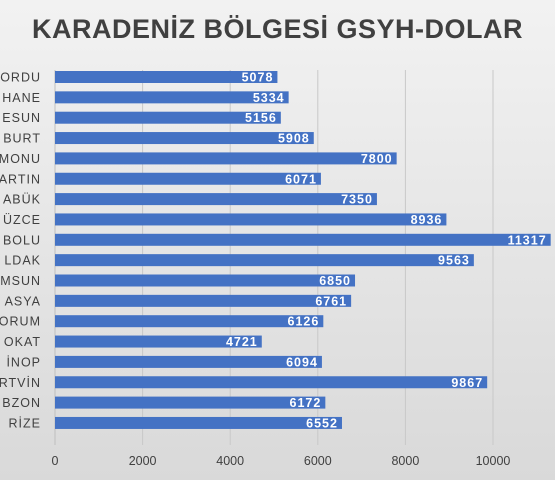 This screenshot has height=480, width=555. I want to click on data-label: 5908, so click(294, 139).